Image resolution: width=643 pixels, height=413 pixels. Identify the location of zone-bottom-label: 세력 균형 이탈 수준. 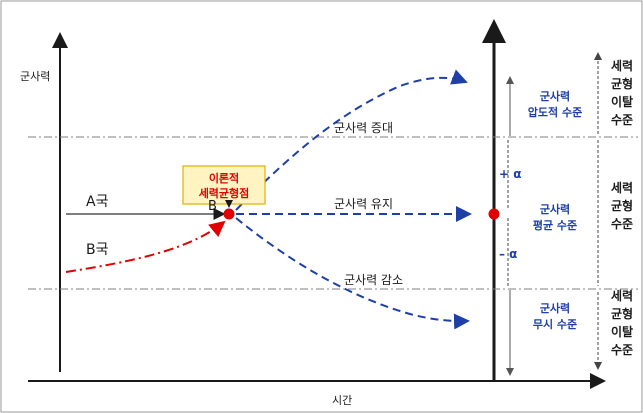
(622, 322).